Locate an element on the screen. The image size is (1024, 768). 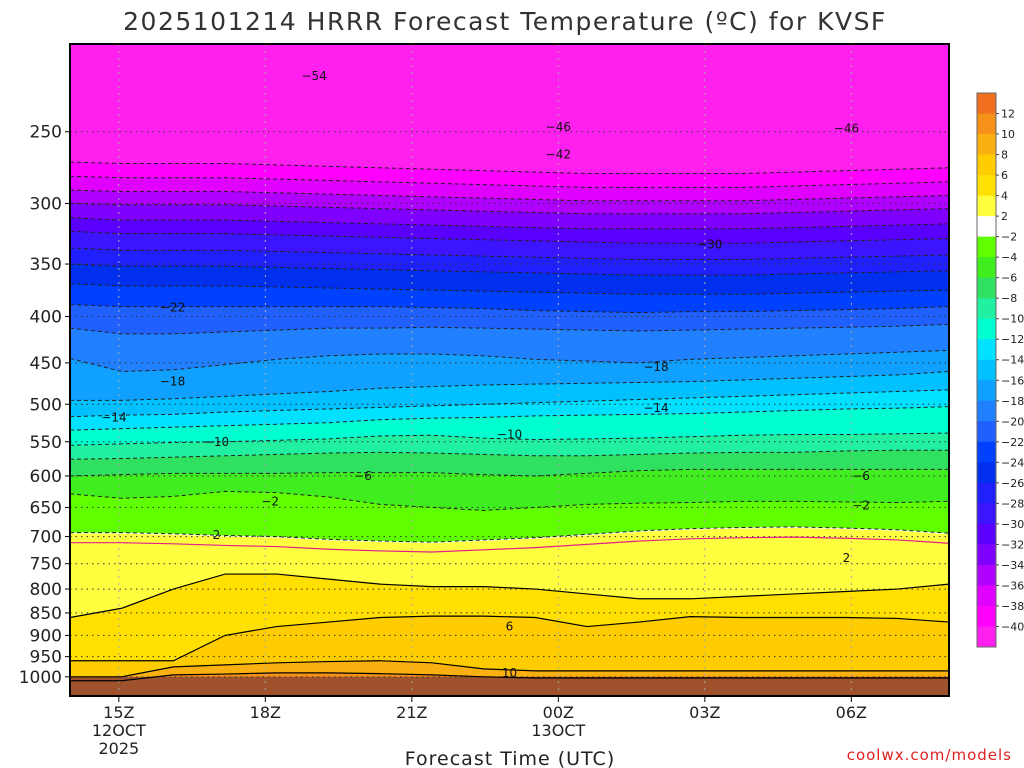
y-tick-label: 850 is located at coordinates (46, 614).